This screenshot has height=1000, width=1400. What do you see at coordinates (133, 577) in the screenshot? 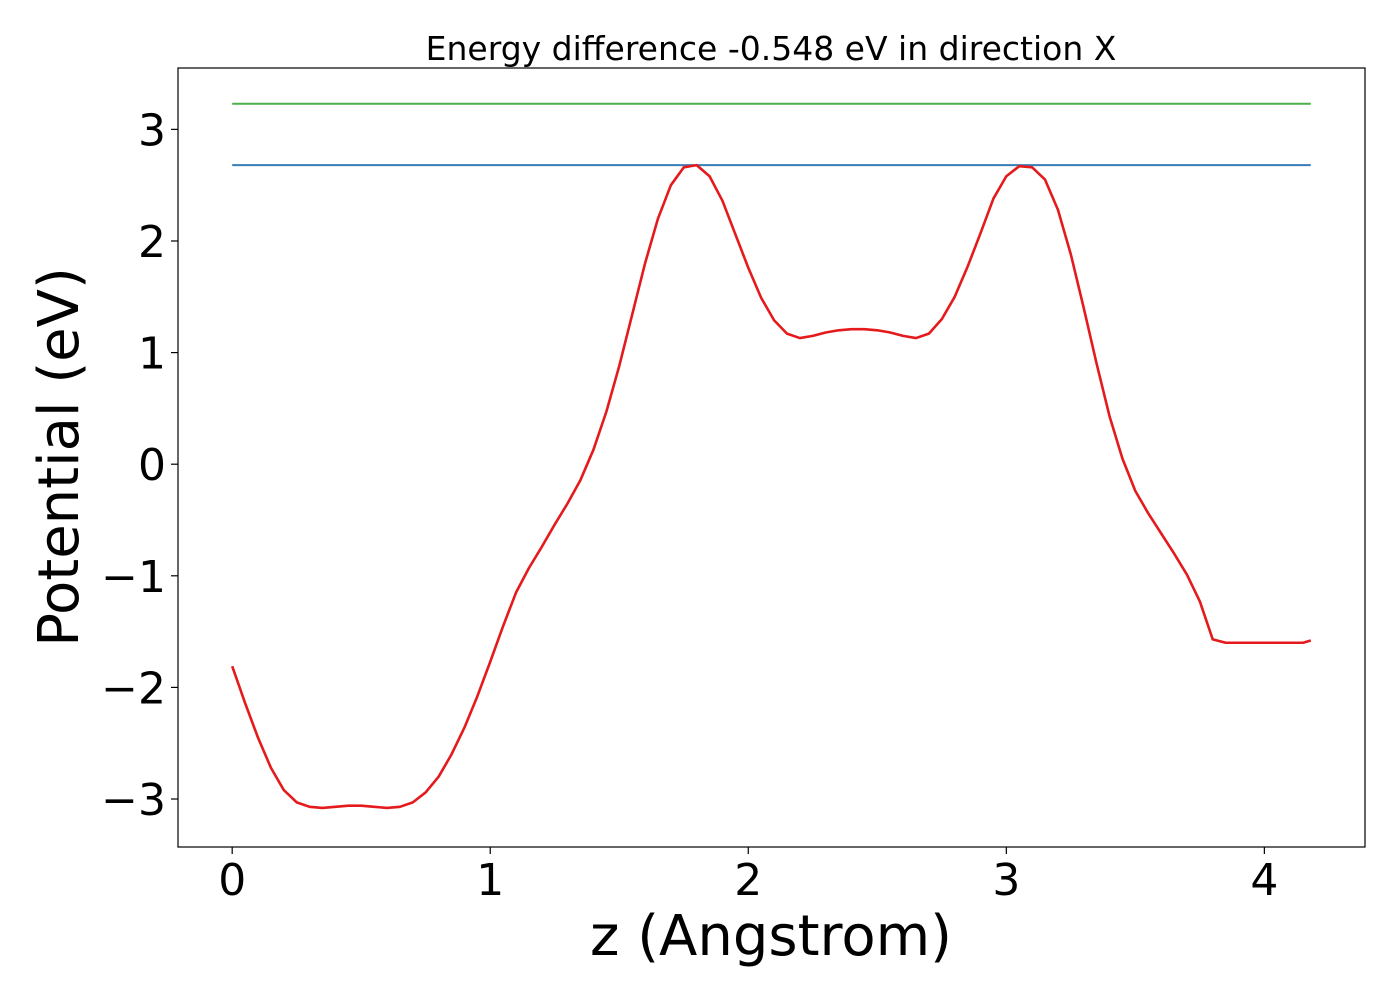
I see `y-tick-label: −1` at bounding box center [133, 577].